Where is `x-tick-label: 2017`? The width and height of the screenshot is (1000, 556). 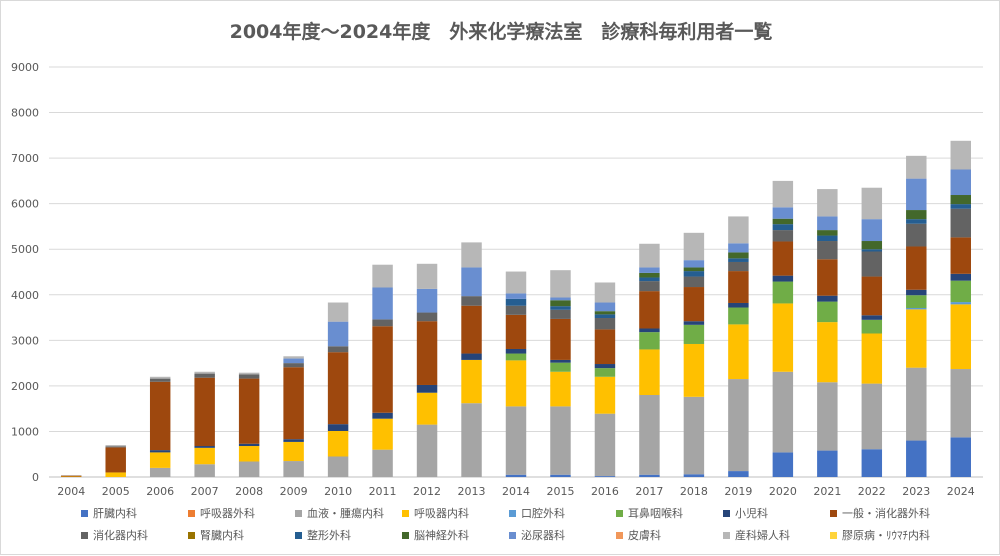
x-tick-label: 2017 is located at coordinates (649, 491).